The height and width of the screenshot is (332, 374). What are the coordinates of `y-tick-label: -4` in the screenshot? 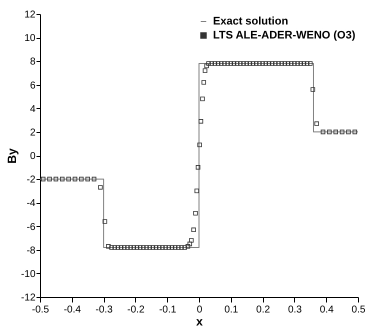 It's located at (31, 204).